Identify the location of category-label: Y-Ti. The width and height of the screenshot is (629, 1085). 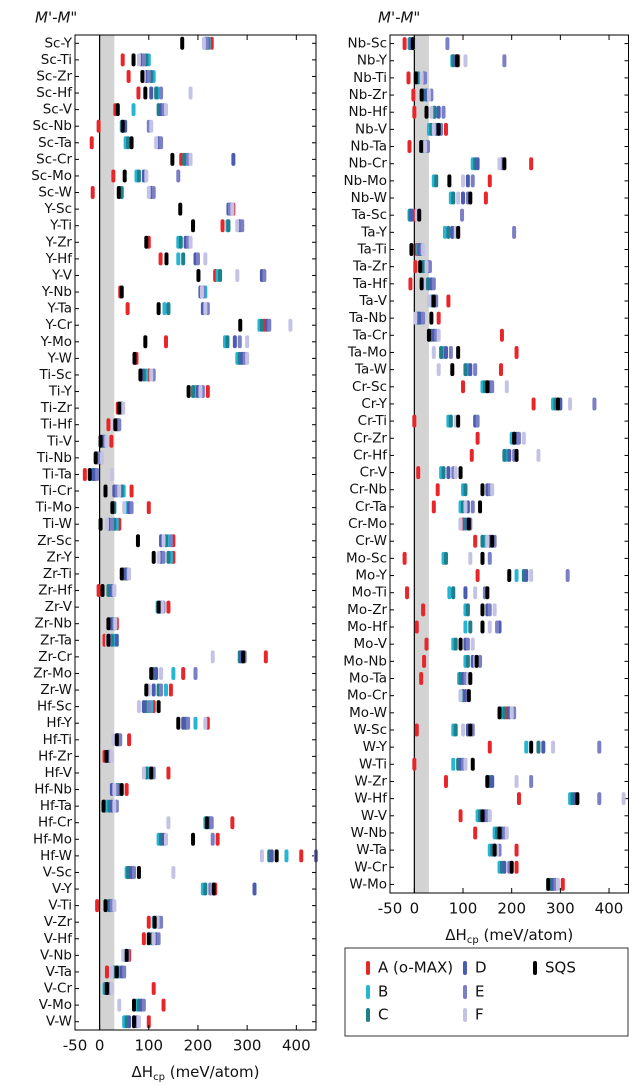
(60, 226).